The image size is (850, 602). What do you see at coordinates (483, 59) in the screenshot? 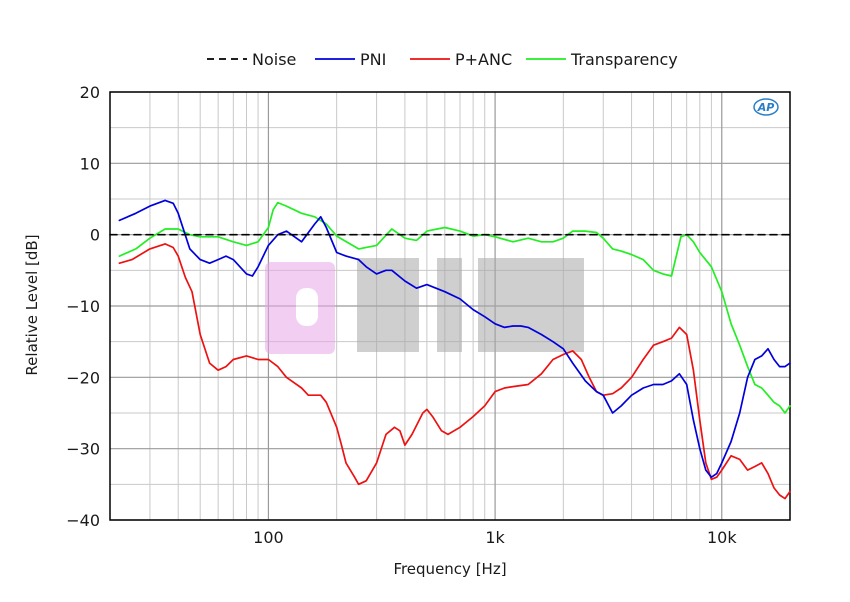
I see `legend-label: P+ANC` at bounding box center [483, 59].